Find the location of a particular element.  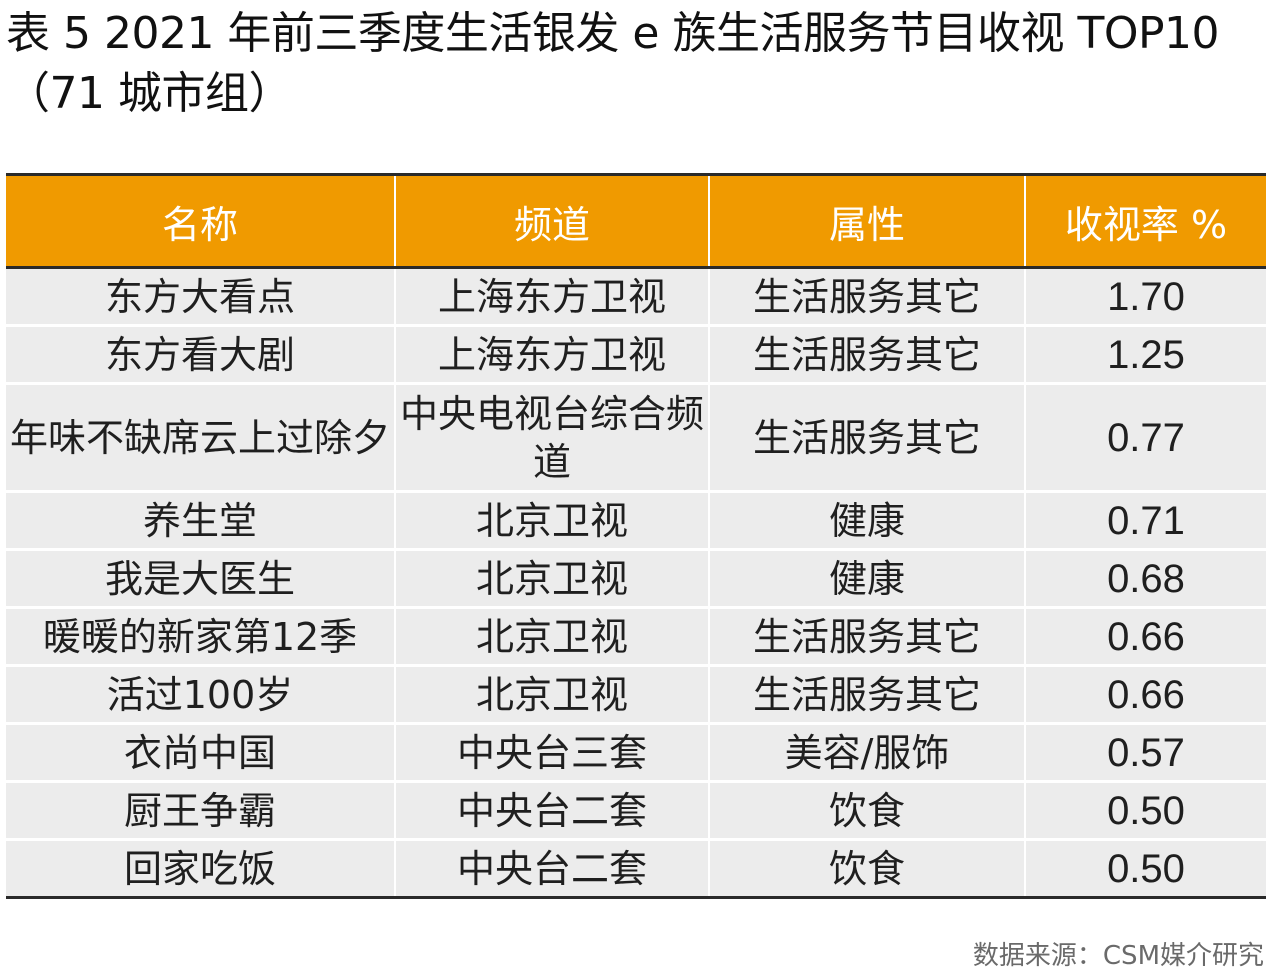

table-row: 衣尚中国 中央台三套 美容/服饰 0.57 is located at coordinates (636, 753).